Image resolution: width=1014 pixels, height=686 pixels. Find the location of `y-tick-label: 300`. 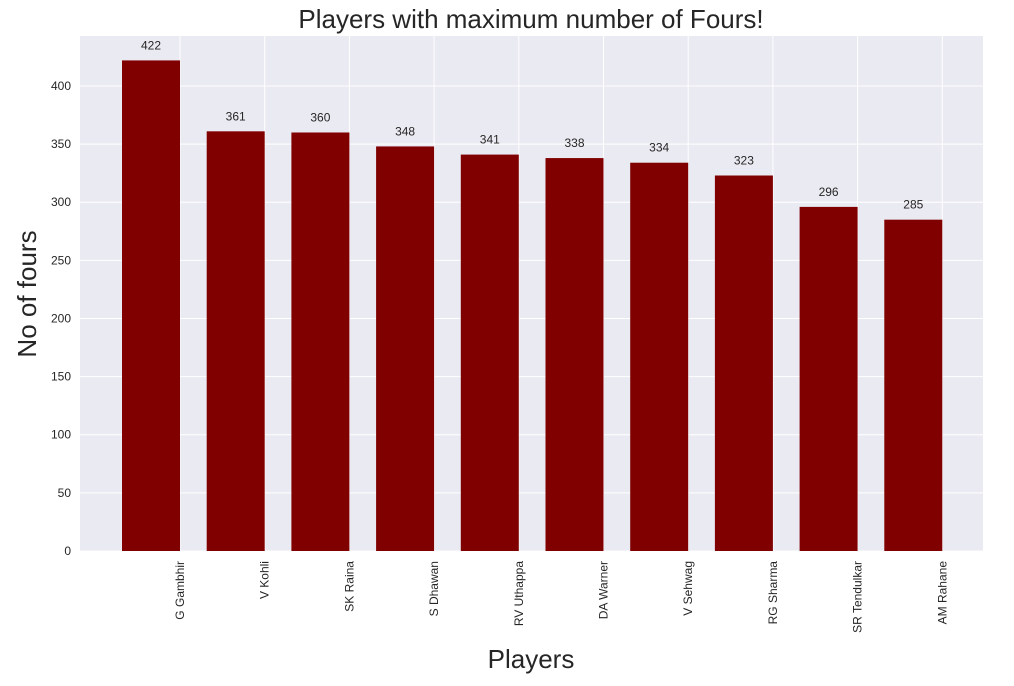

y-tick-label: 300 is located at coordinates (61, 202).